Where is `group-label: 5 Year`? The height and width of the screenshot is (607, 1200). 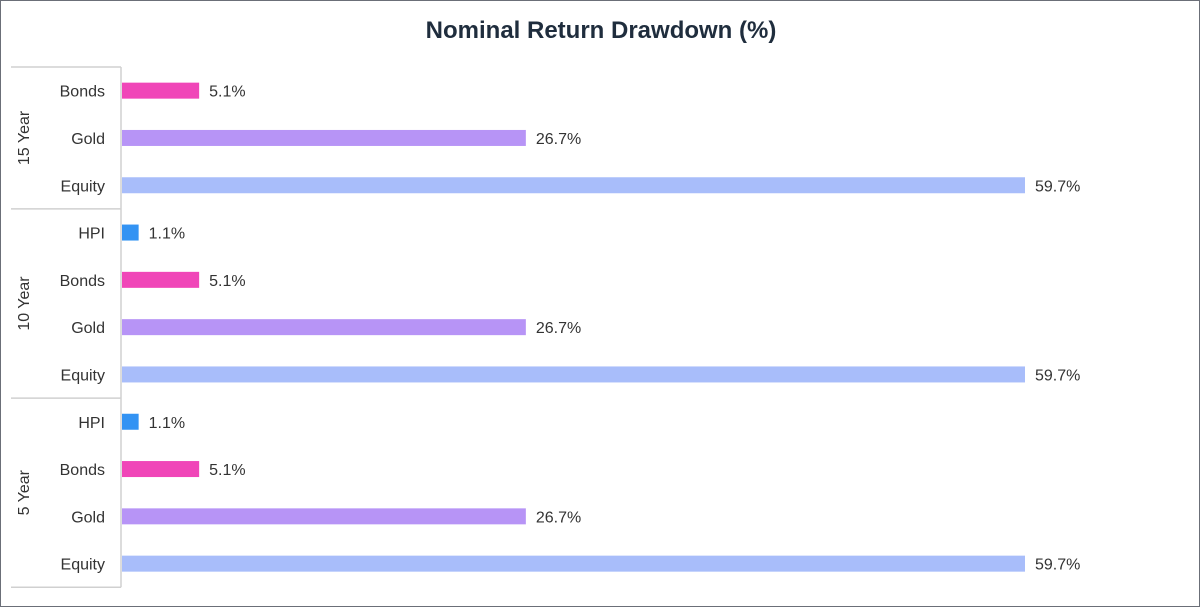 group-label: 5 Year is located at coordinates (24, 492).